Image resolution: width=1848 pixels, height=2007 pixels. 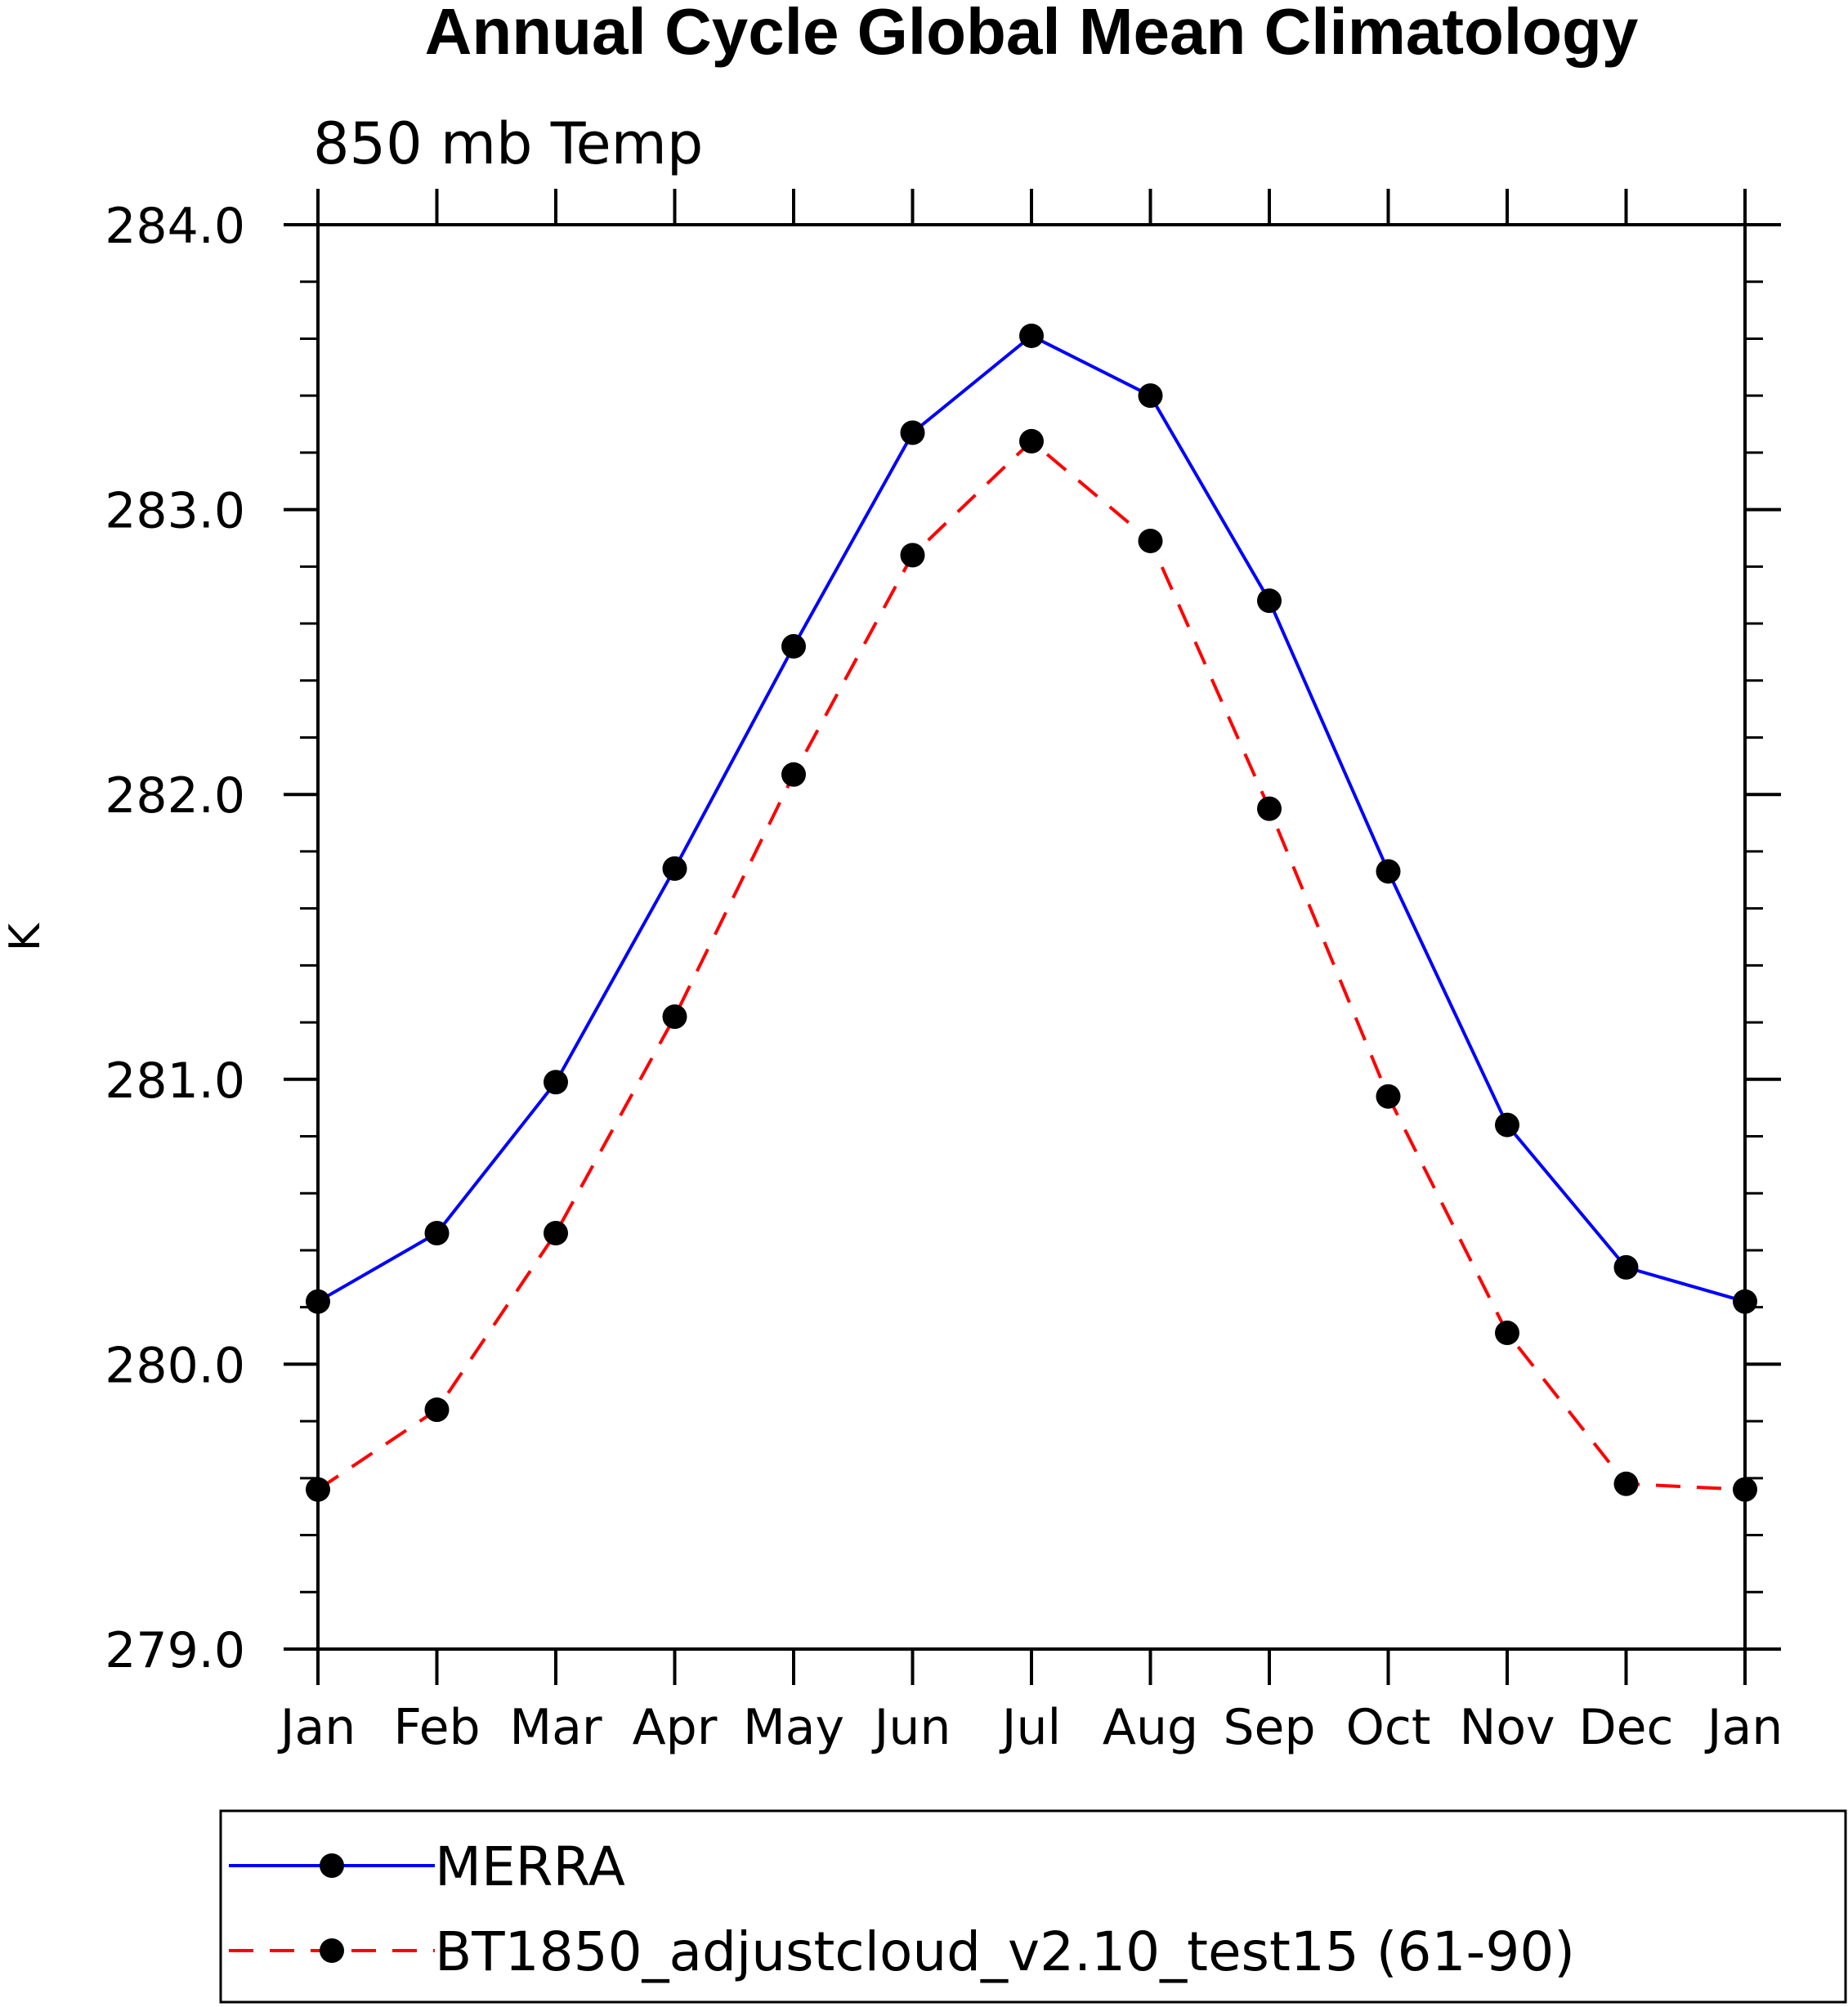 What do you see at coordinates (175, 226) in the screenshot?
I see `y-tick-label-5: 284.0` at bounding box center [175, 226].